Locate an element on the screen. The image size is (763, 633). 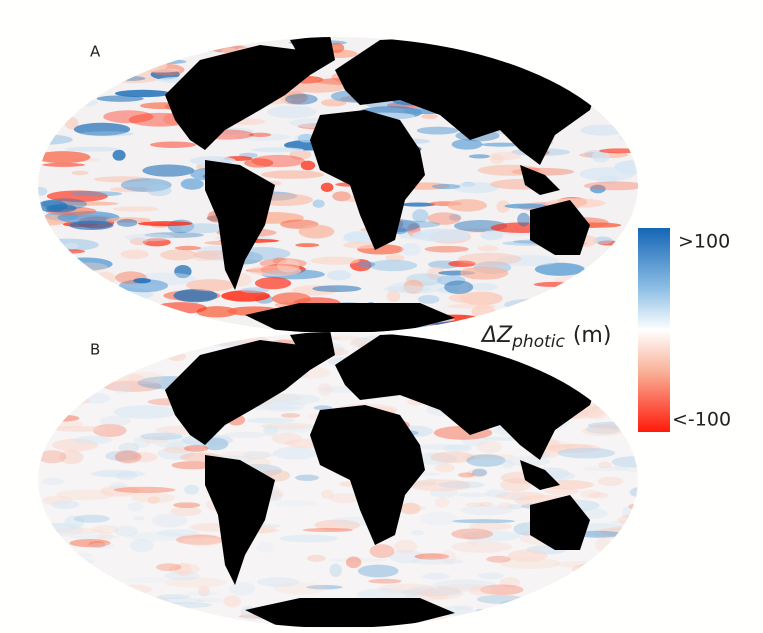
symbol: ΔZ is located at coordinates (496, 335).